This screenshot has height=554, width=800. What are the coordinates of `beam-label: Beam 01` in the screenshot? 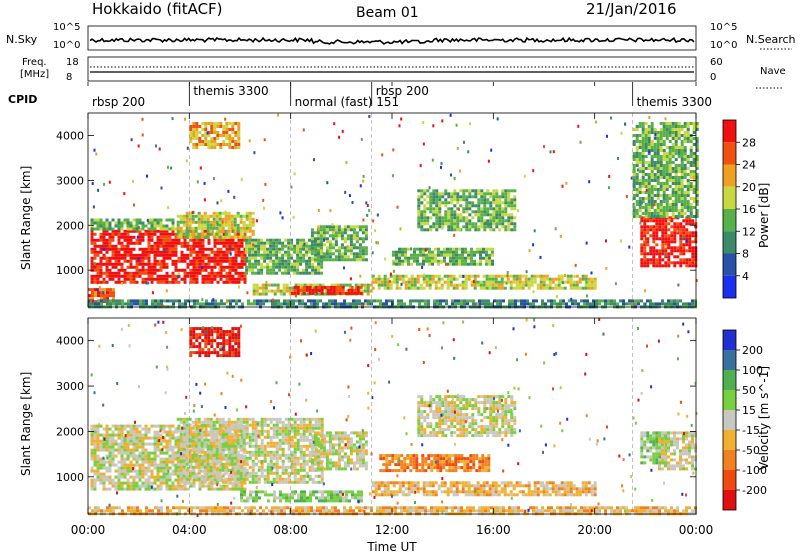 It's located at (387, 13).